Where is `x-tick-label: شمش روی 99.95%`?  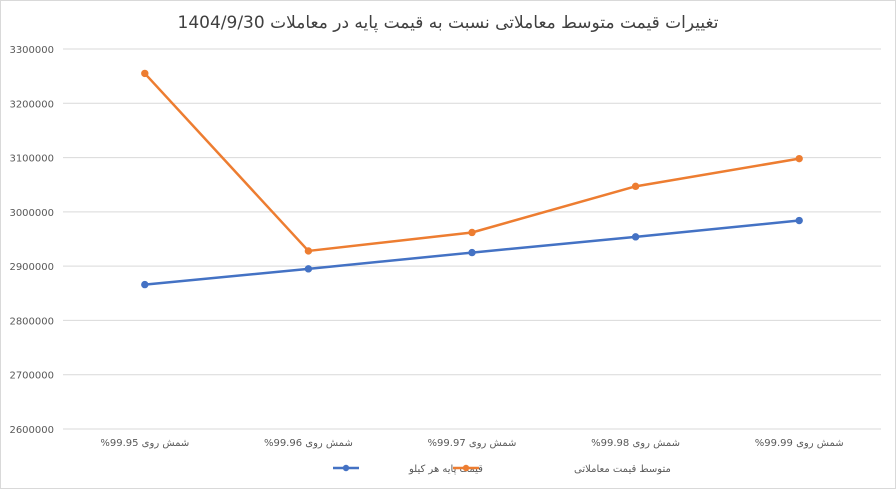
x-tick-label: شمش روی 99.95% is located at coordinates (144, 443).